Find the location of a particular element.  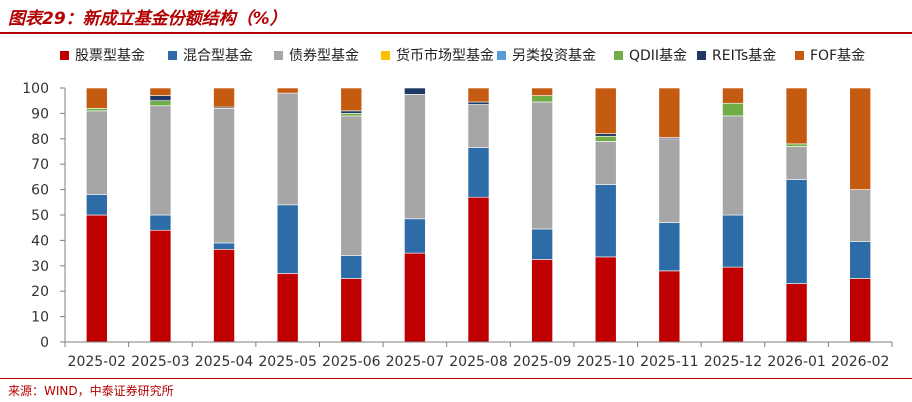

y-tick-label: 0 is located at coordinates (44, 343).